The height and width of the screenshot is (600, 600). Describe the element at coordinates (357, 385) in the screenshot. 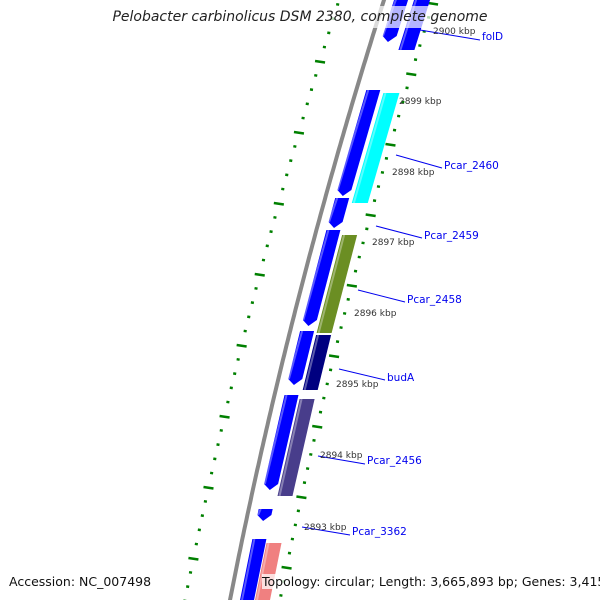

I see `scale-label: 2895 kbp` at that location.